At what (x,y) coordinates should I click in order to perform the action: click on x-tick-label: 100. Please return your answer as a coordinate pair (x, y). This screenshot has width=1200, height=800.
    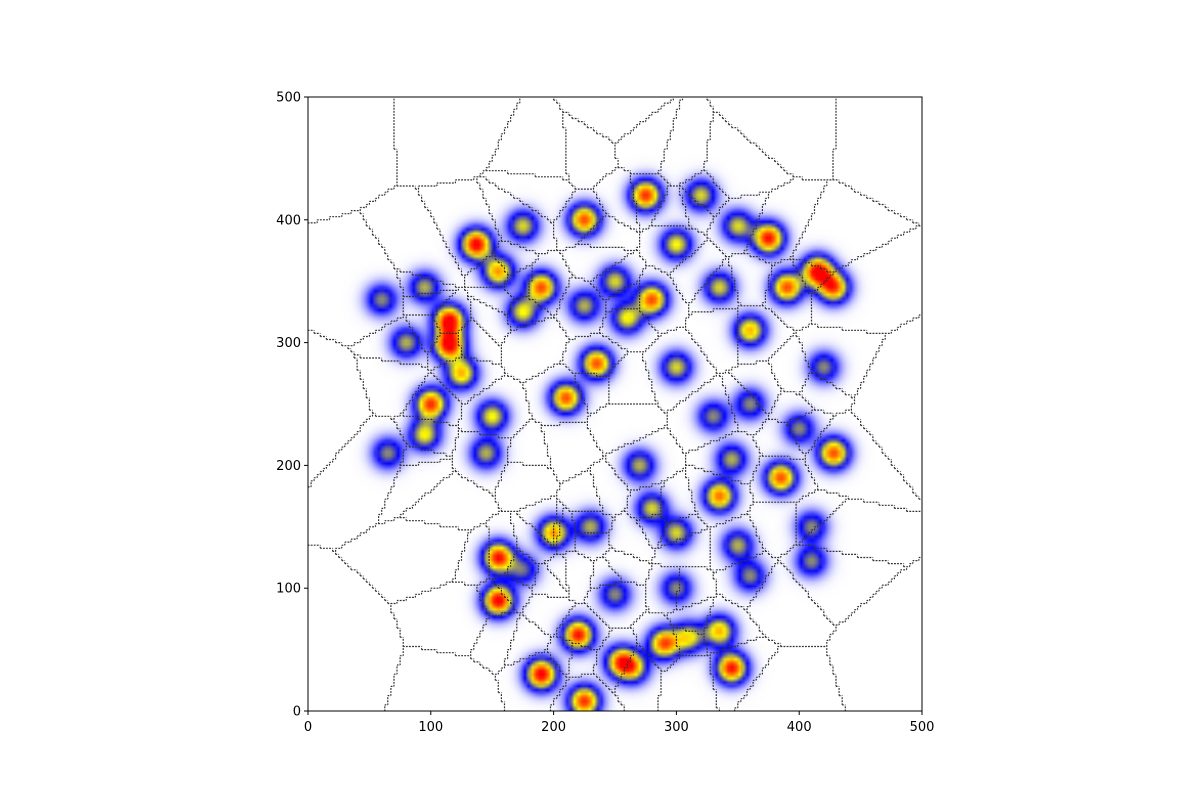
    Looking at the image, I should click on (430, 727).